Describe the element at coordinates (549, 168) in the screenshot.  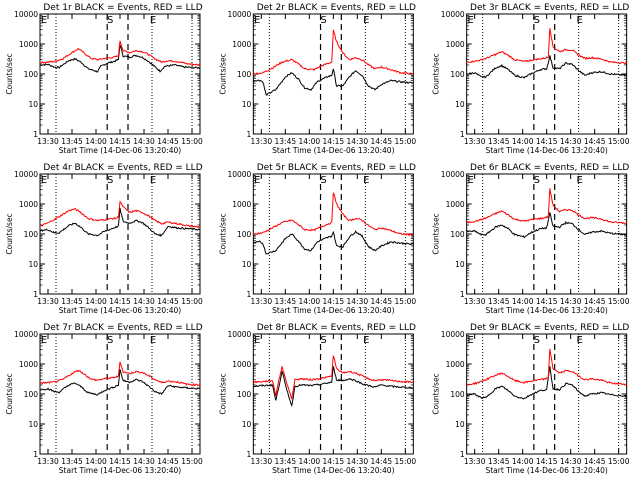
I see `chart-title: Det 6r BLACK = Events, RED = LLD` at that location.